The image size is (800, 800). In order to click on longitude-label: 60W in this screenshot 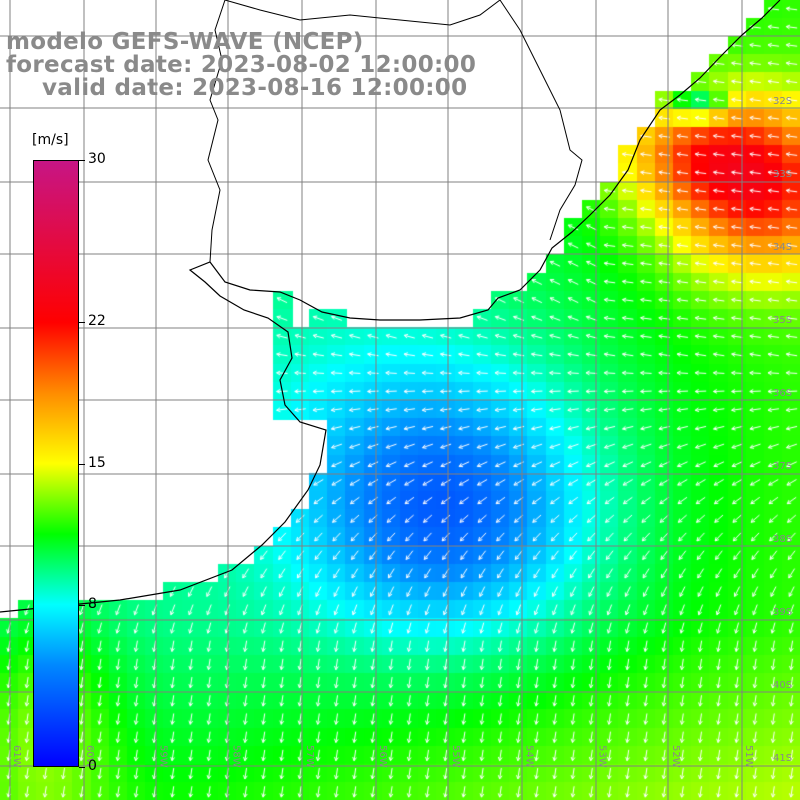, I will do `click(89, 756)`.